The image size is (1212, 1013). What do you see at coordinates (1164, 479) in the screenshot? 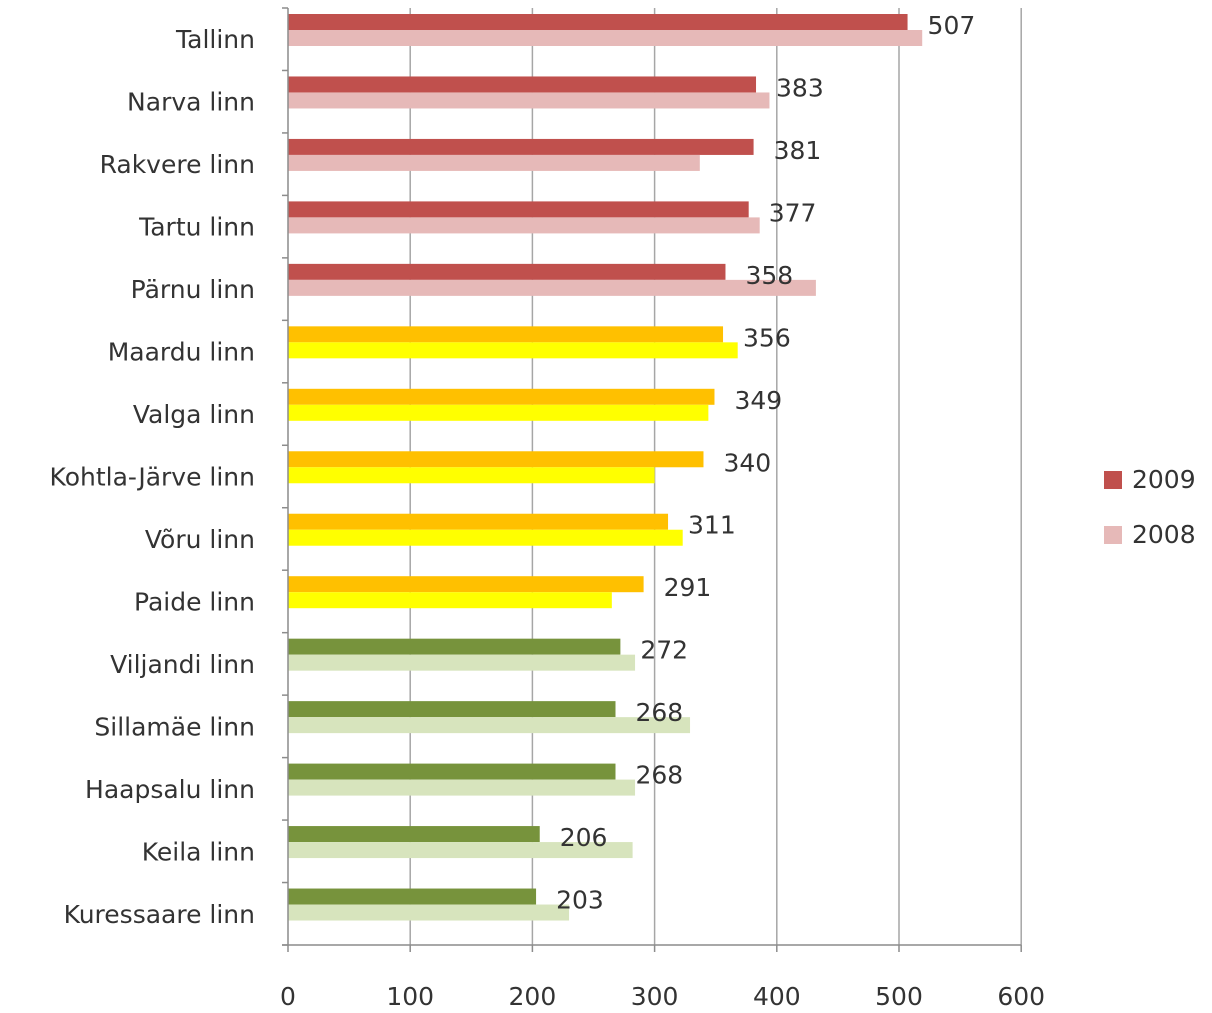
I see `legend-label: 2009` at bounding box center [1164, 479].